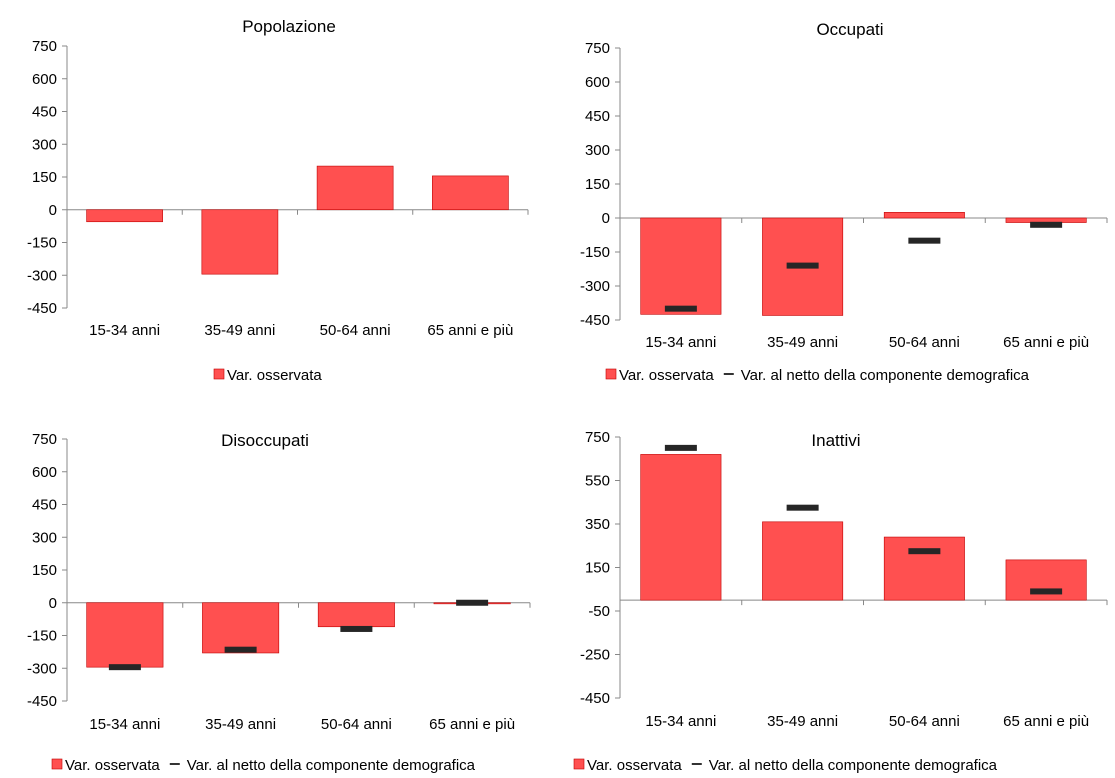  Describe the element at coordinates (849, 29) in the screenshot. I see `chart-title: Occupati` at that location.